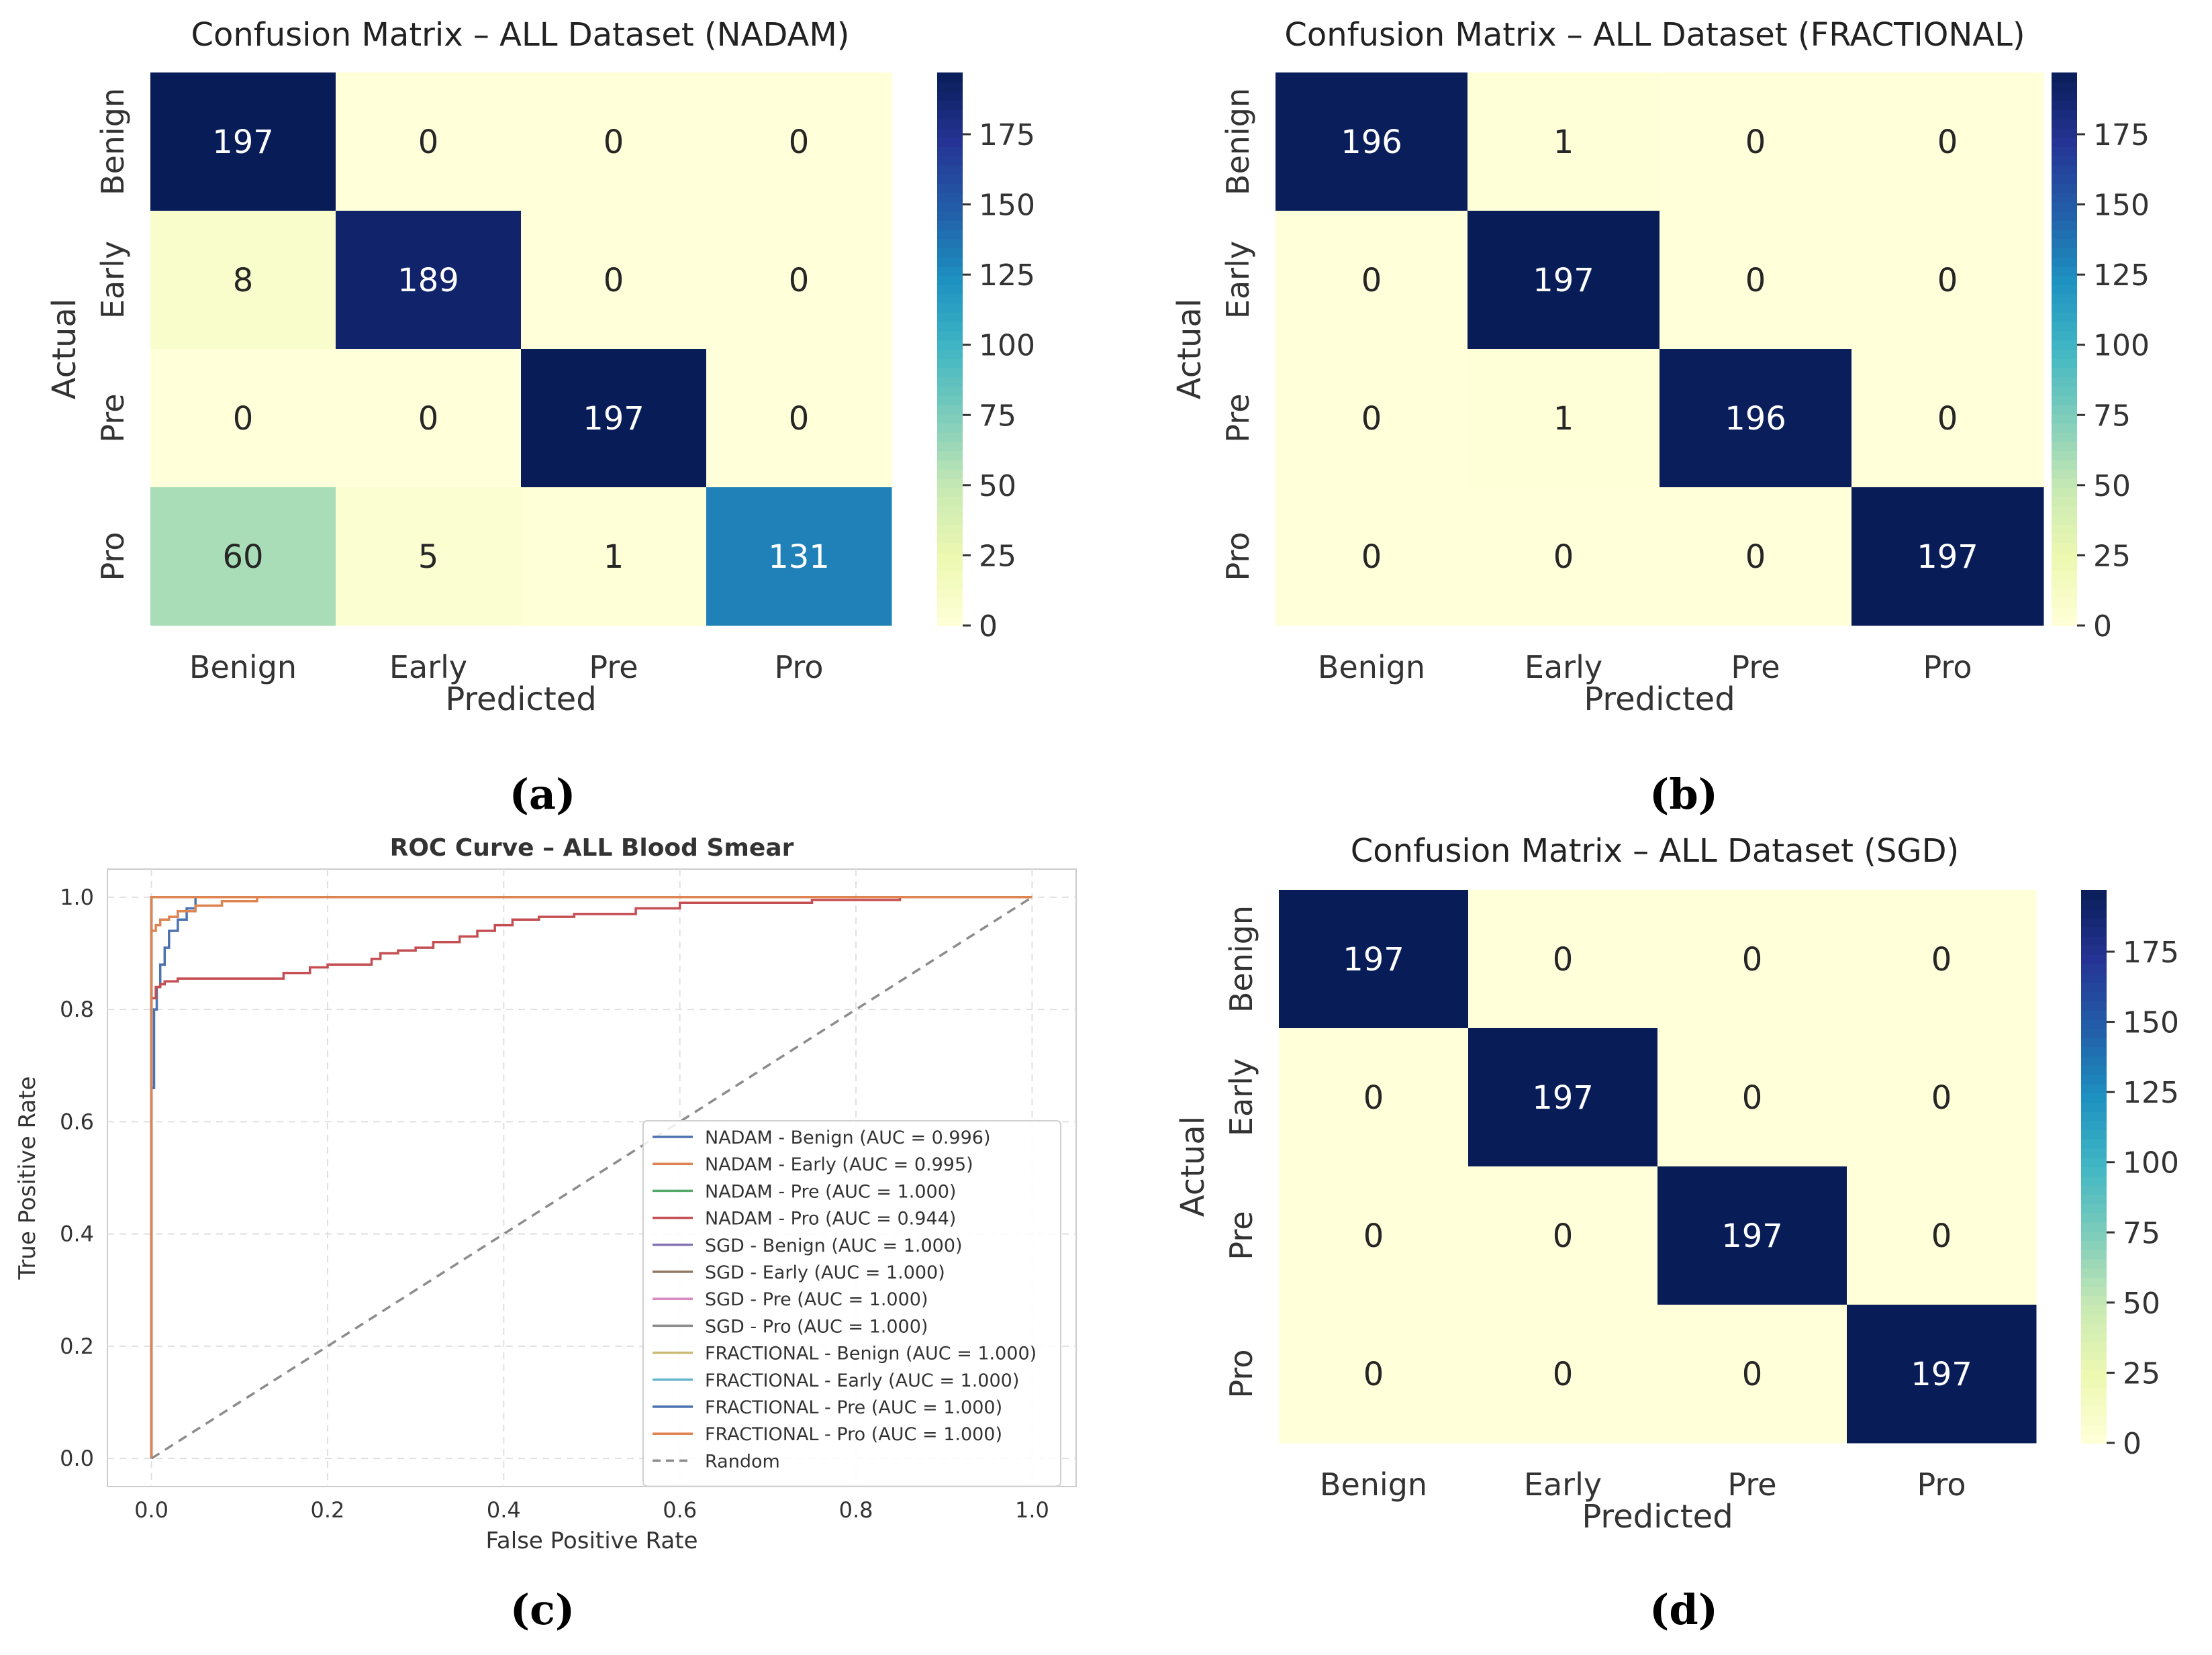  I want to click on cell-value-label: 197, so click(1941, 1375).